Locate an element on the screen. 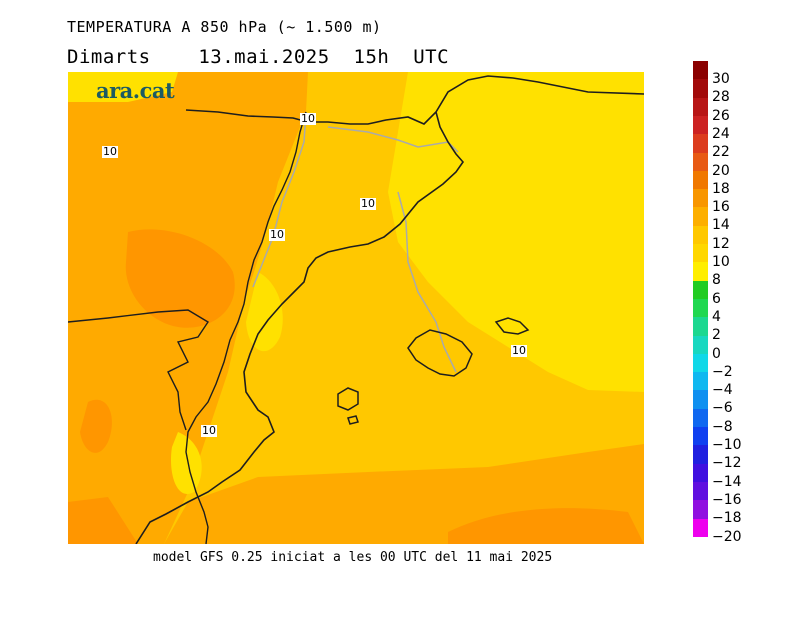 The width and height of the screenshot is (800, 617). temp-band-14-16-sw is located at coordinates (103, 520).